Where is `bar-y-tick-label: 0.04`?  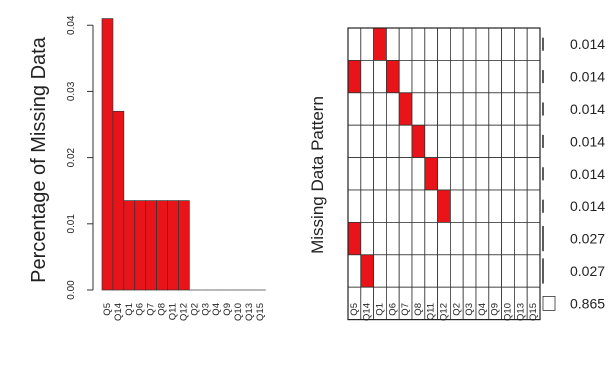 bar-y-tick-label: 0.04 is located at coordinates (71, 25).